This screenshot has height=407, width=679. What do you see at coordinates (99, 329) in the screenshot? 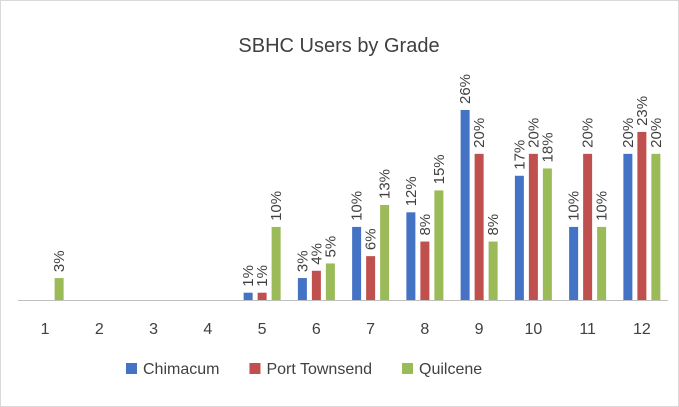
I see `x-tick-label: 2` at bounding box center [99, 329].